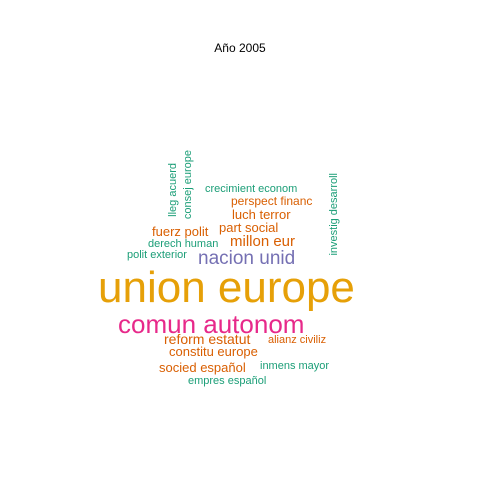 The width and height of the screenshot is (480, 480). Describe the element at coordinates (251, 189) in the screenshot. I see `word-crecimient-econom: crecimient econom` at that location.